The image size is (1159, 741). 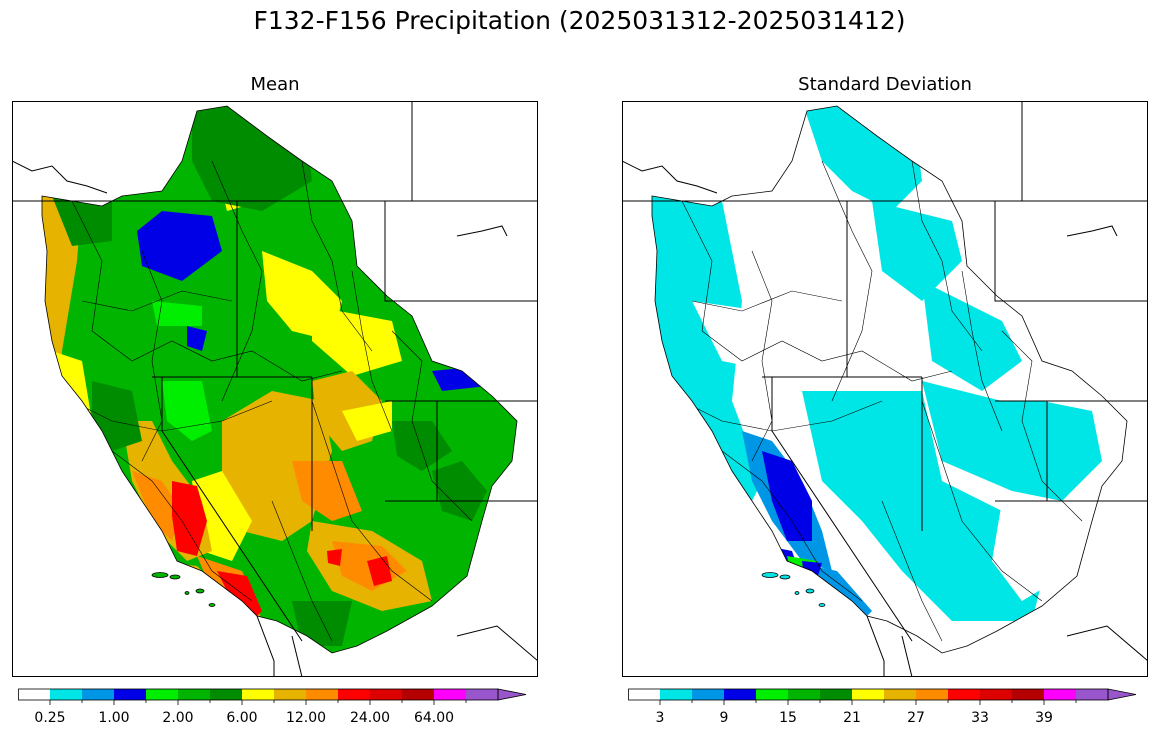 I want to click on mean-colorbar-extend-arrow, so click(x=512, y=694).